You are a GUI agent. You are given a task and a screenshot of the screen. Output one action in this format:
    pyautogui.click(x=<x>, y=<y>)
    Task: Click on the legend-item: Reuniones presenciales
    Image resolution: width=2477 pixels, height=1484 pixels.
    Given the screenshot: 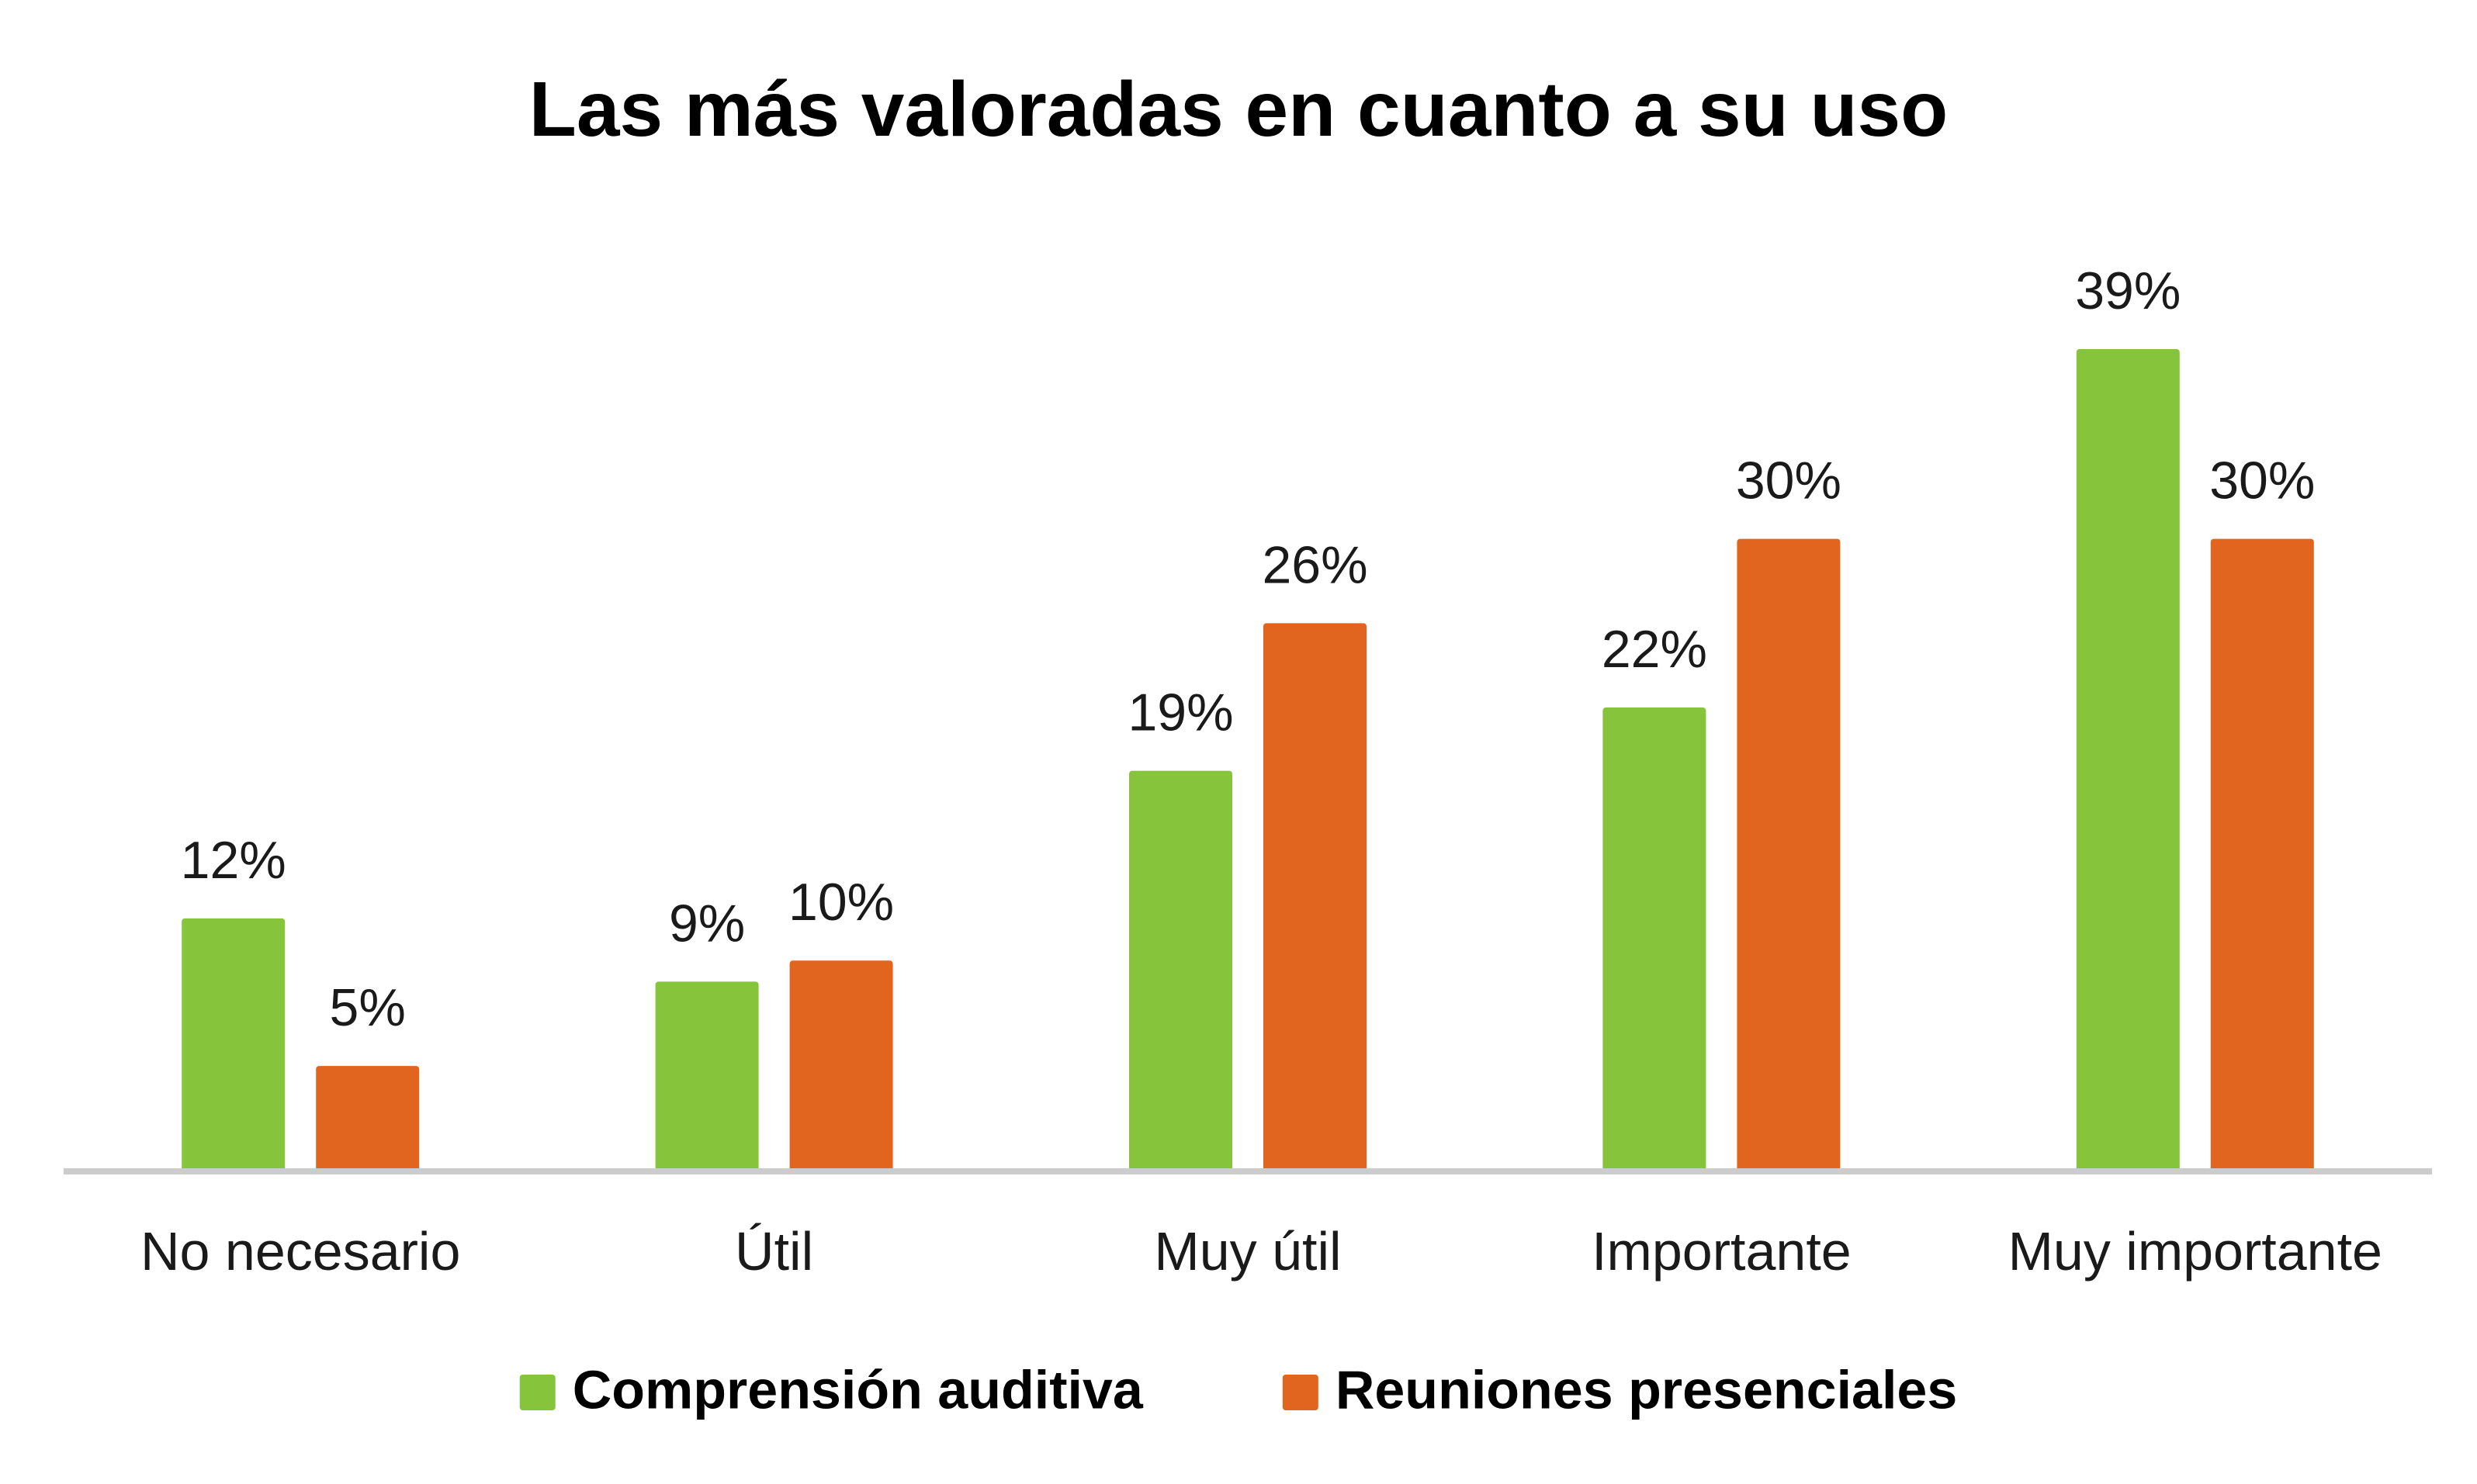 What is the action you would take?
    pyautogui.click(x=1620, y=1389)
    